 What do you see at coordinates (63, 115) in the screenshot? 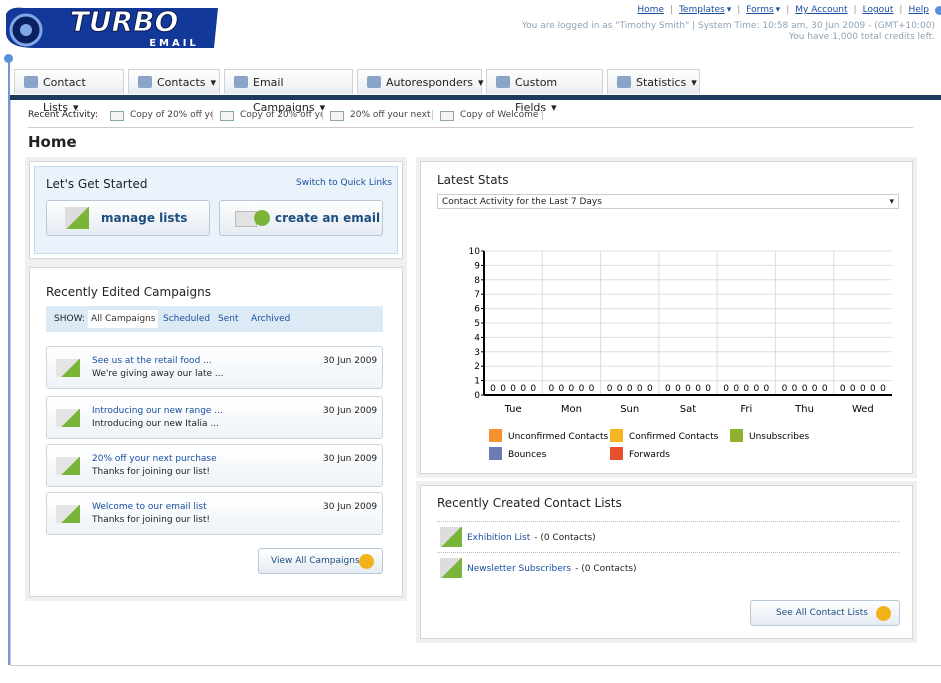
I see `recent-label: Recent Activity:` at bounding box center [63, 115].